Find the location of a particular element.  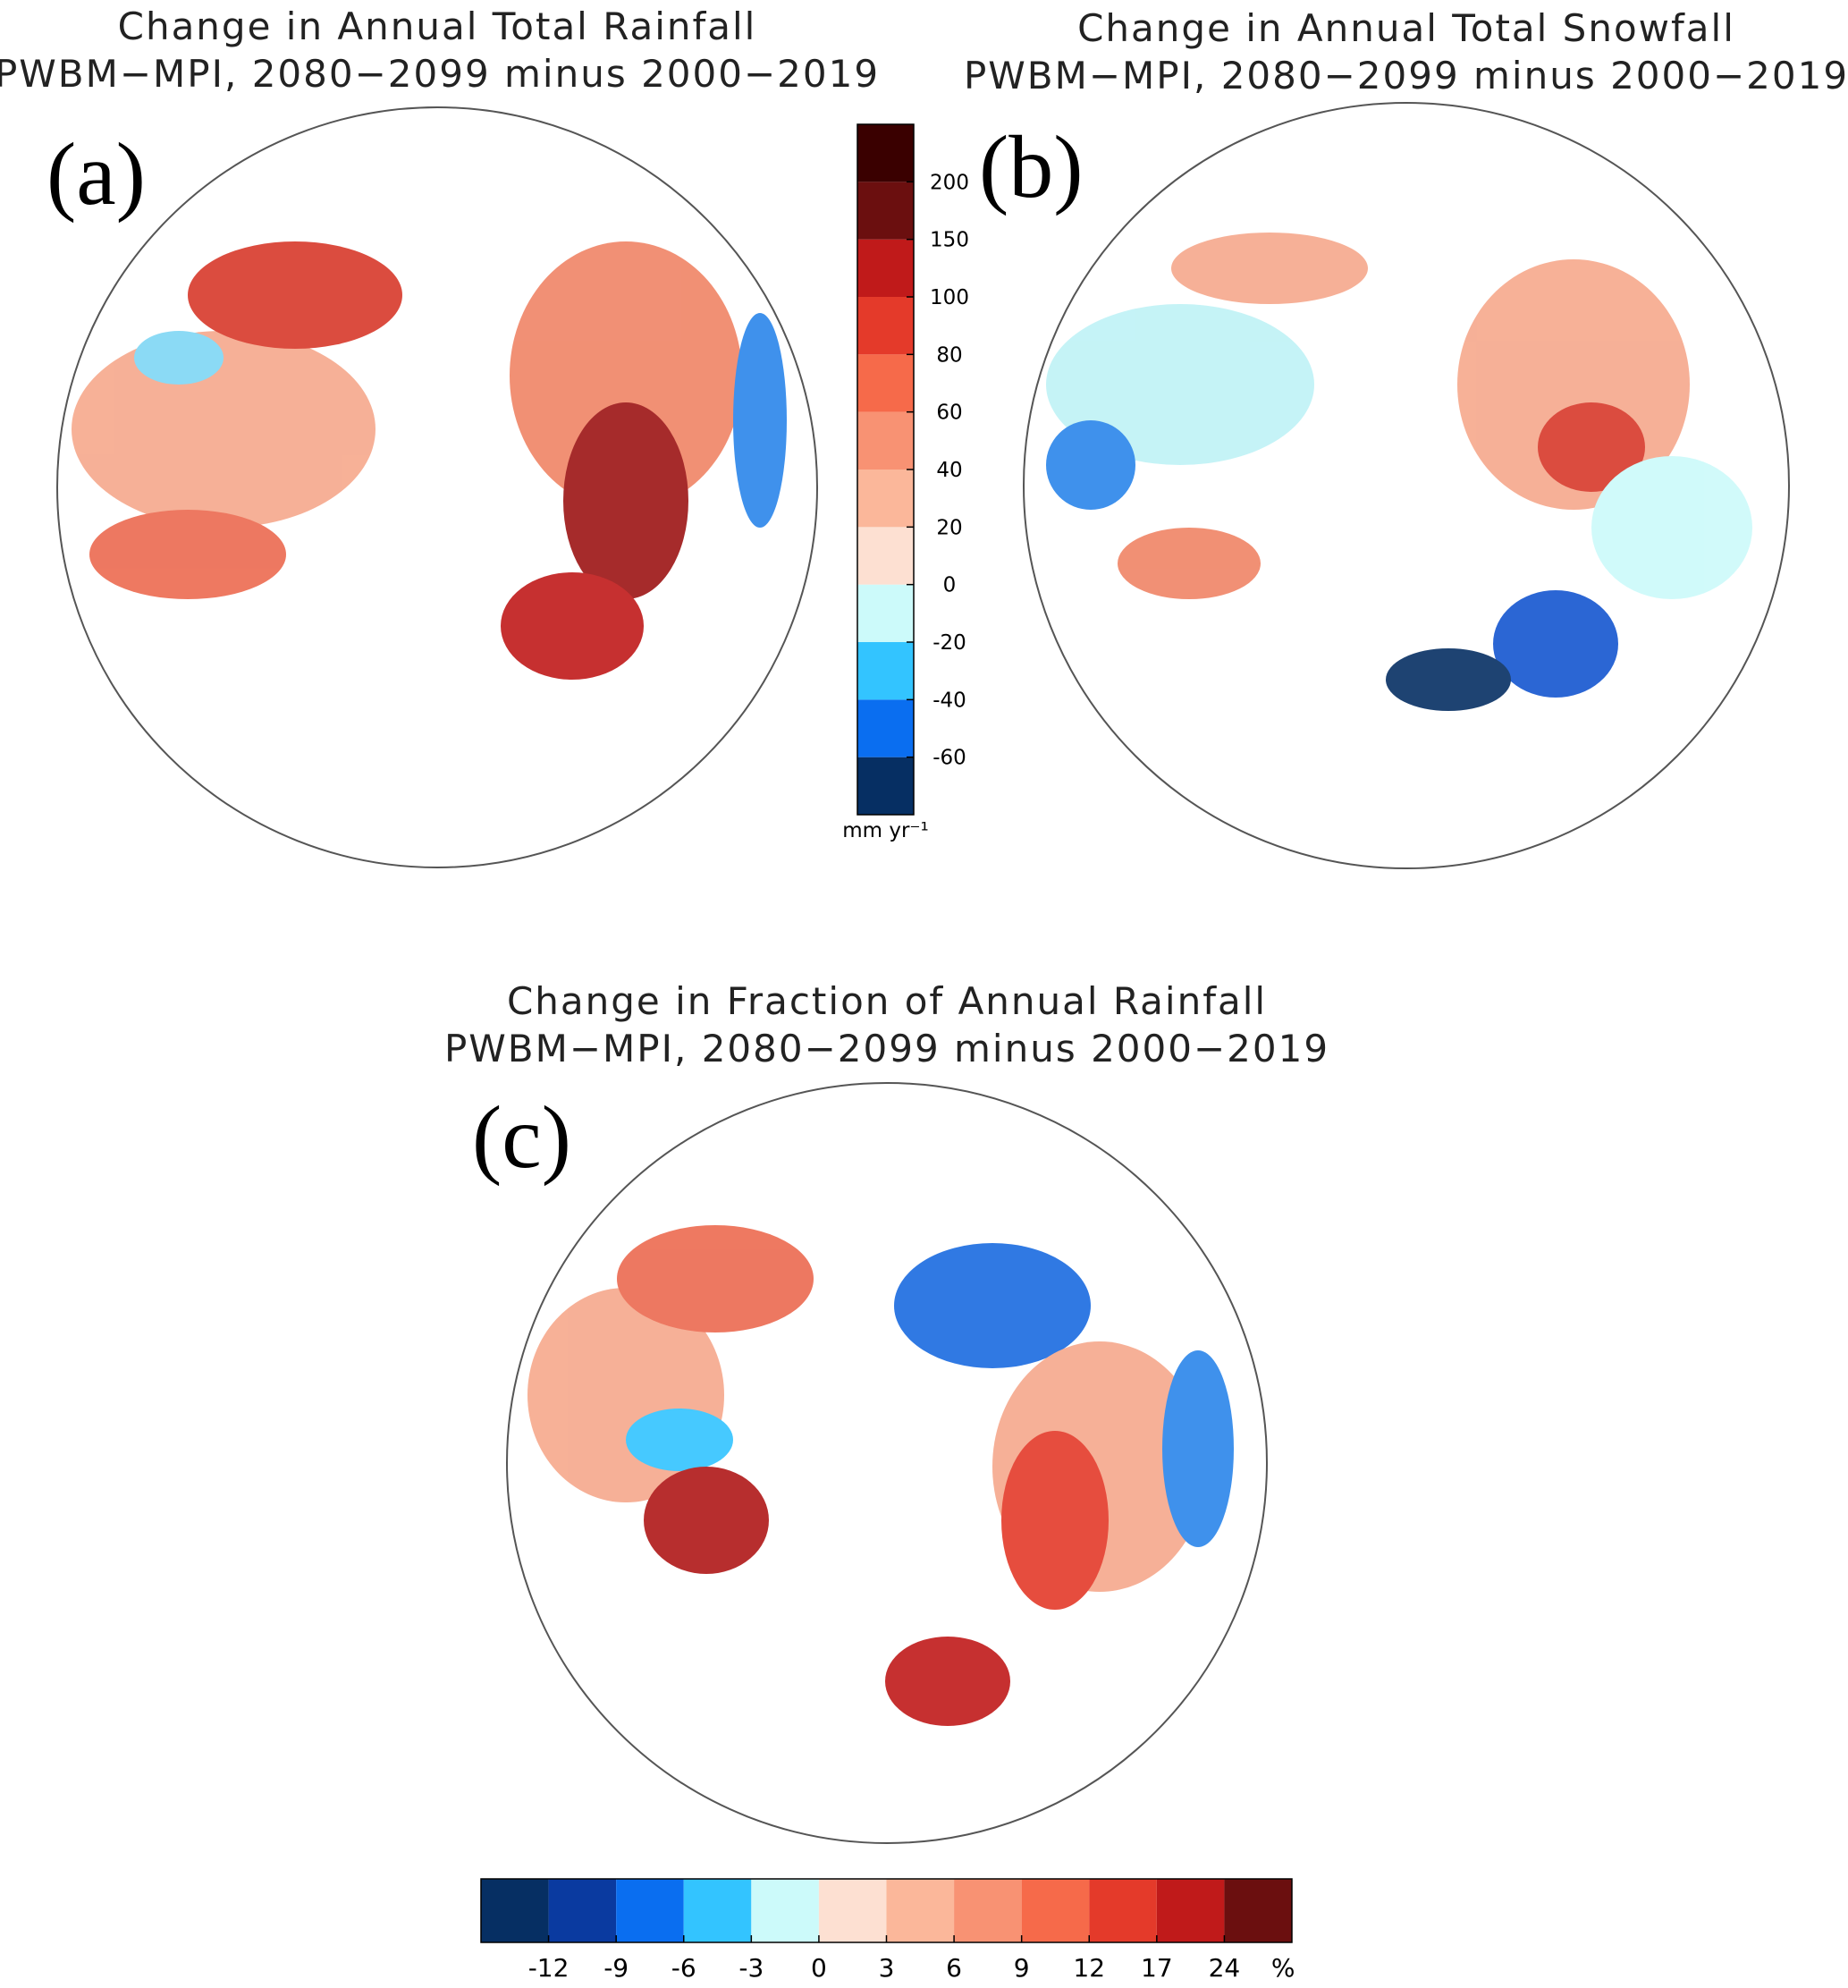

colorbar-units: % is located at coordinates (1283, 1968).